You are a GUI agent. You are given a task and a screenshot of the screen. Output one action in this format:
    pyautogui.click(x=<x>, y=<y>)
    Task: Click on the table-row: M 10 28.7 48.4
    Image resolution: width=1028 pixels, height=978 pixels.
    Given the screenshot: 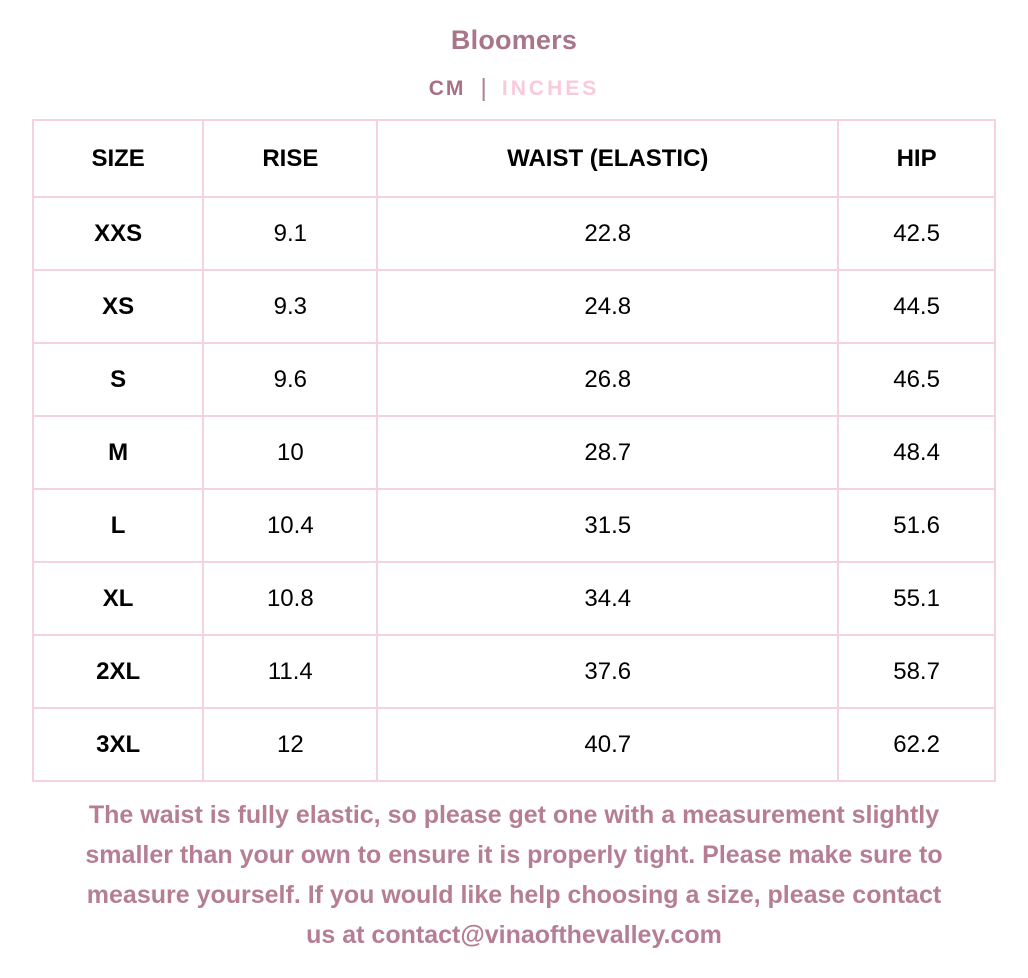 What is the action you would take?
    pyautogui.click(x=513, y=452)
    